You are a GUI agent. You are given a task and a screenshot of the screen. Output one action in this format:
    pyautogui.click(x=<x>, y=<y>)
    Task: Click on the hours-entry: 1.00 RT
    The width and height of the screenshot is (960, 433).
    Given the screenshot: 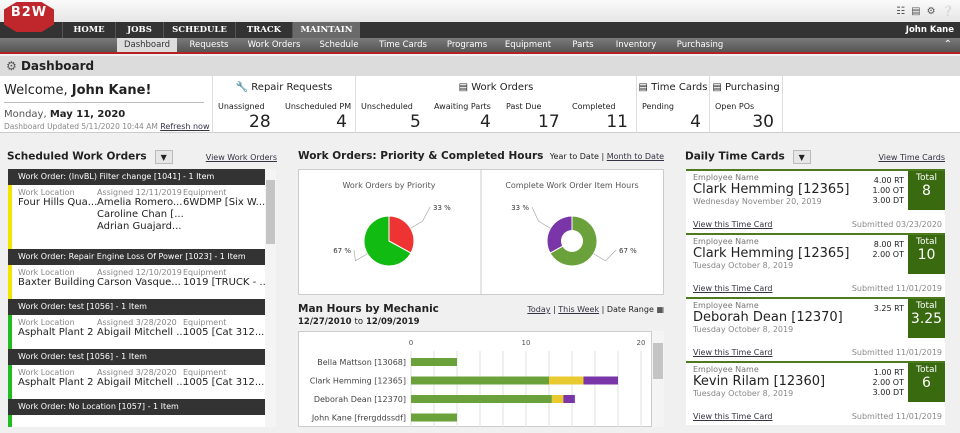 What is the action you would take?
    pyautogui.click(x=888, y=372)
    